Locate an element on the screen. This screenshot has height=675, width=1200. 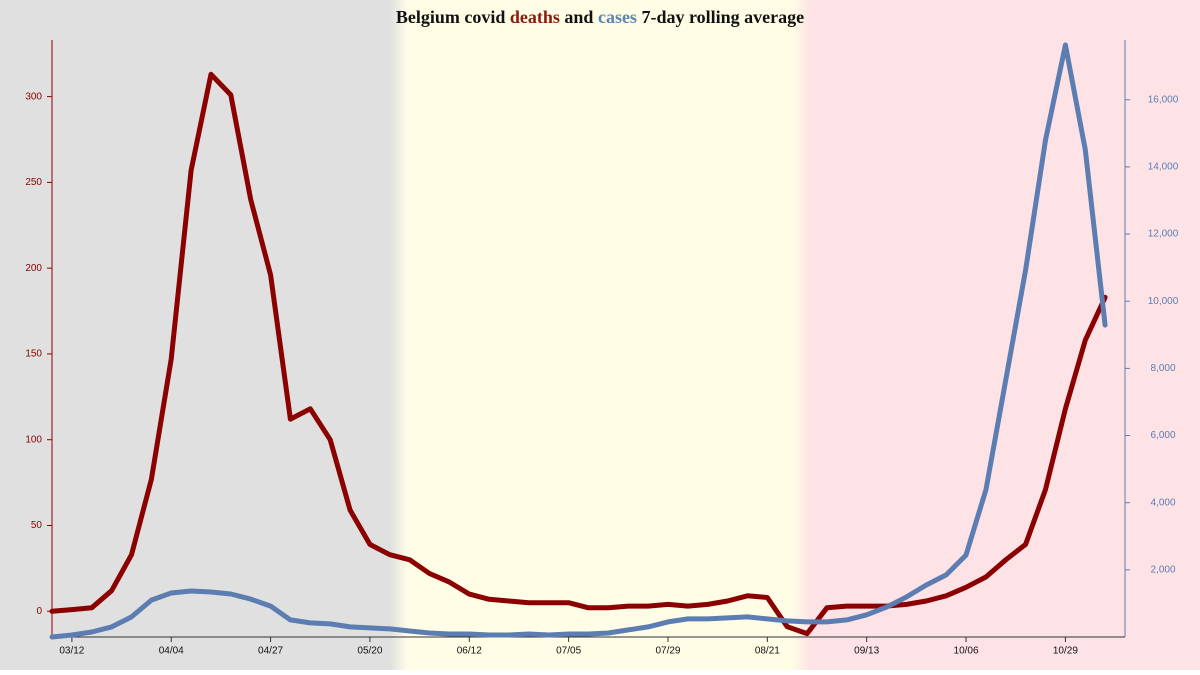
y-tick-label: 200 is located at coordinates (33, 268).